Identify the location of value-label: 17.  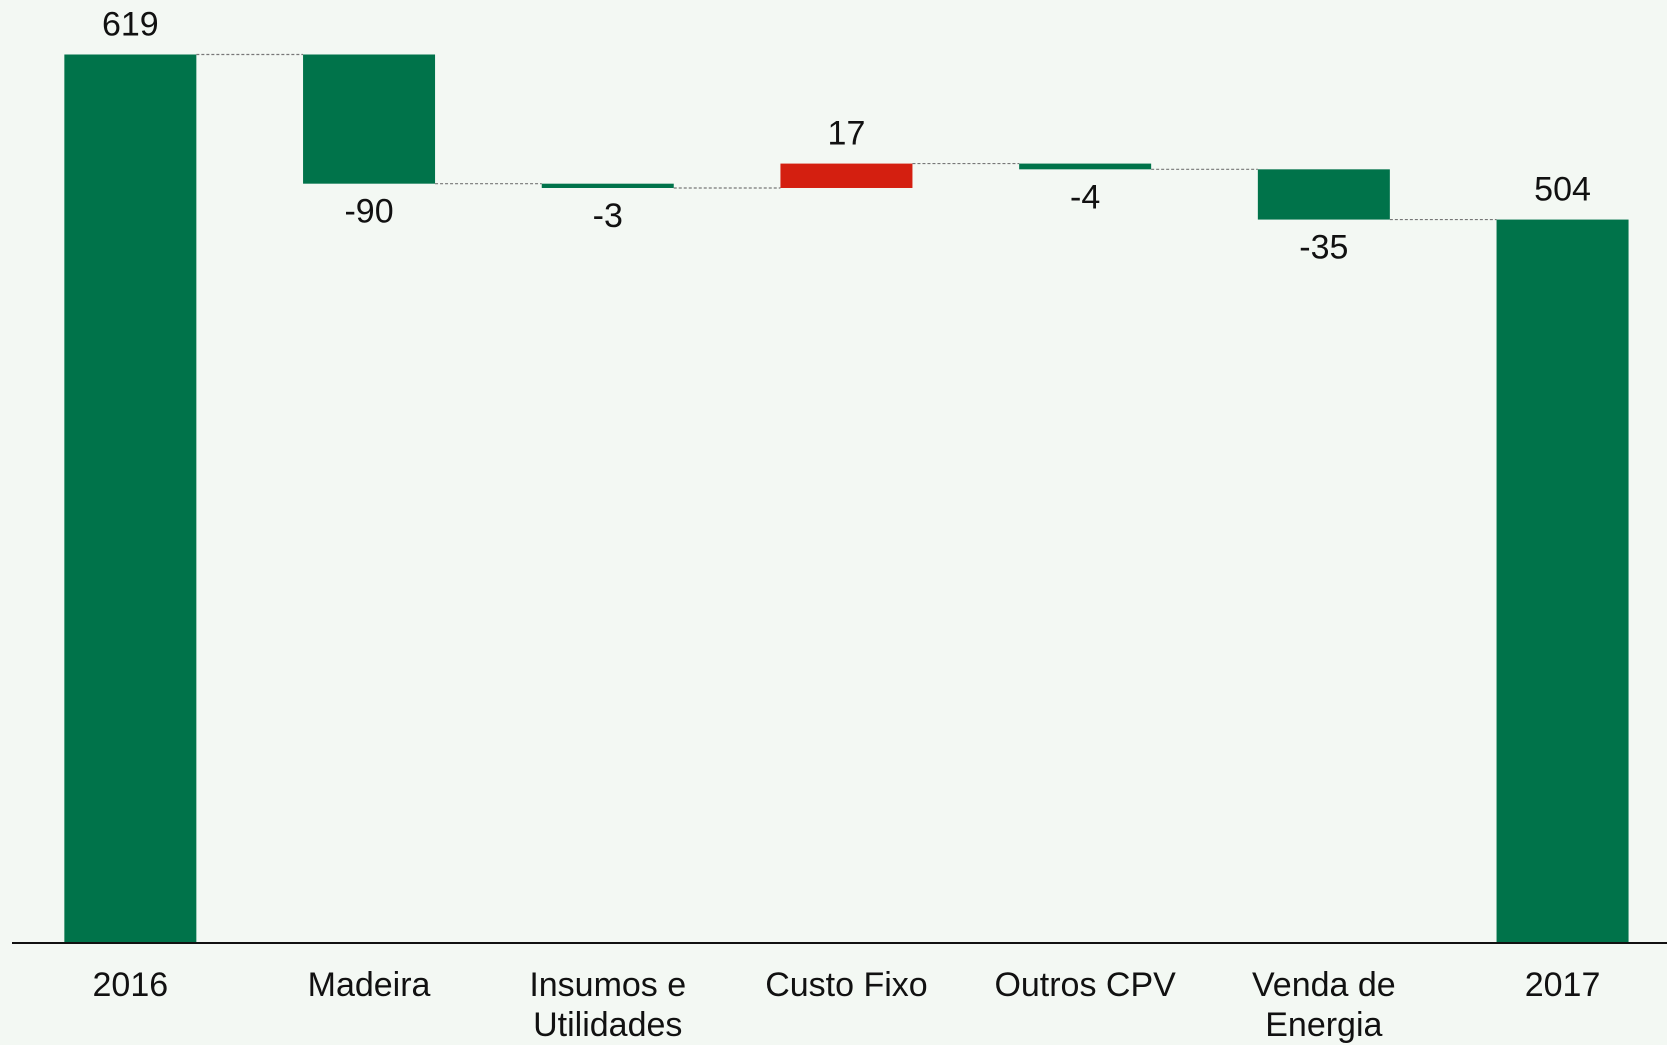
(847, 134).